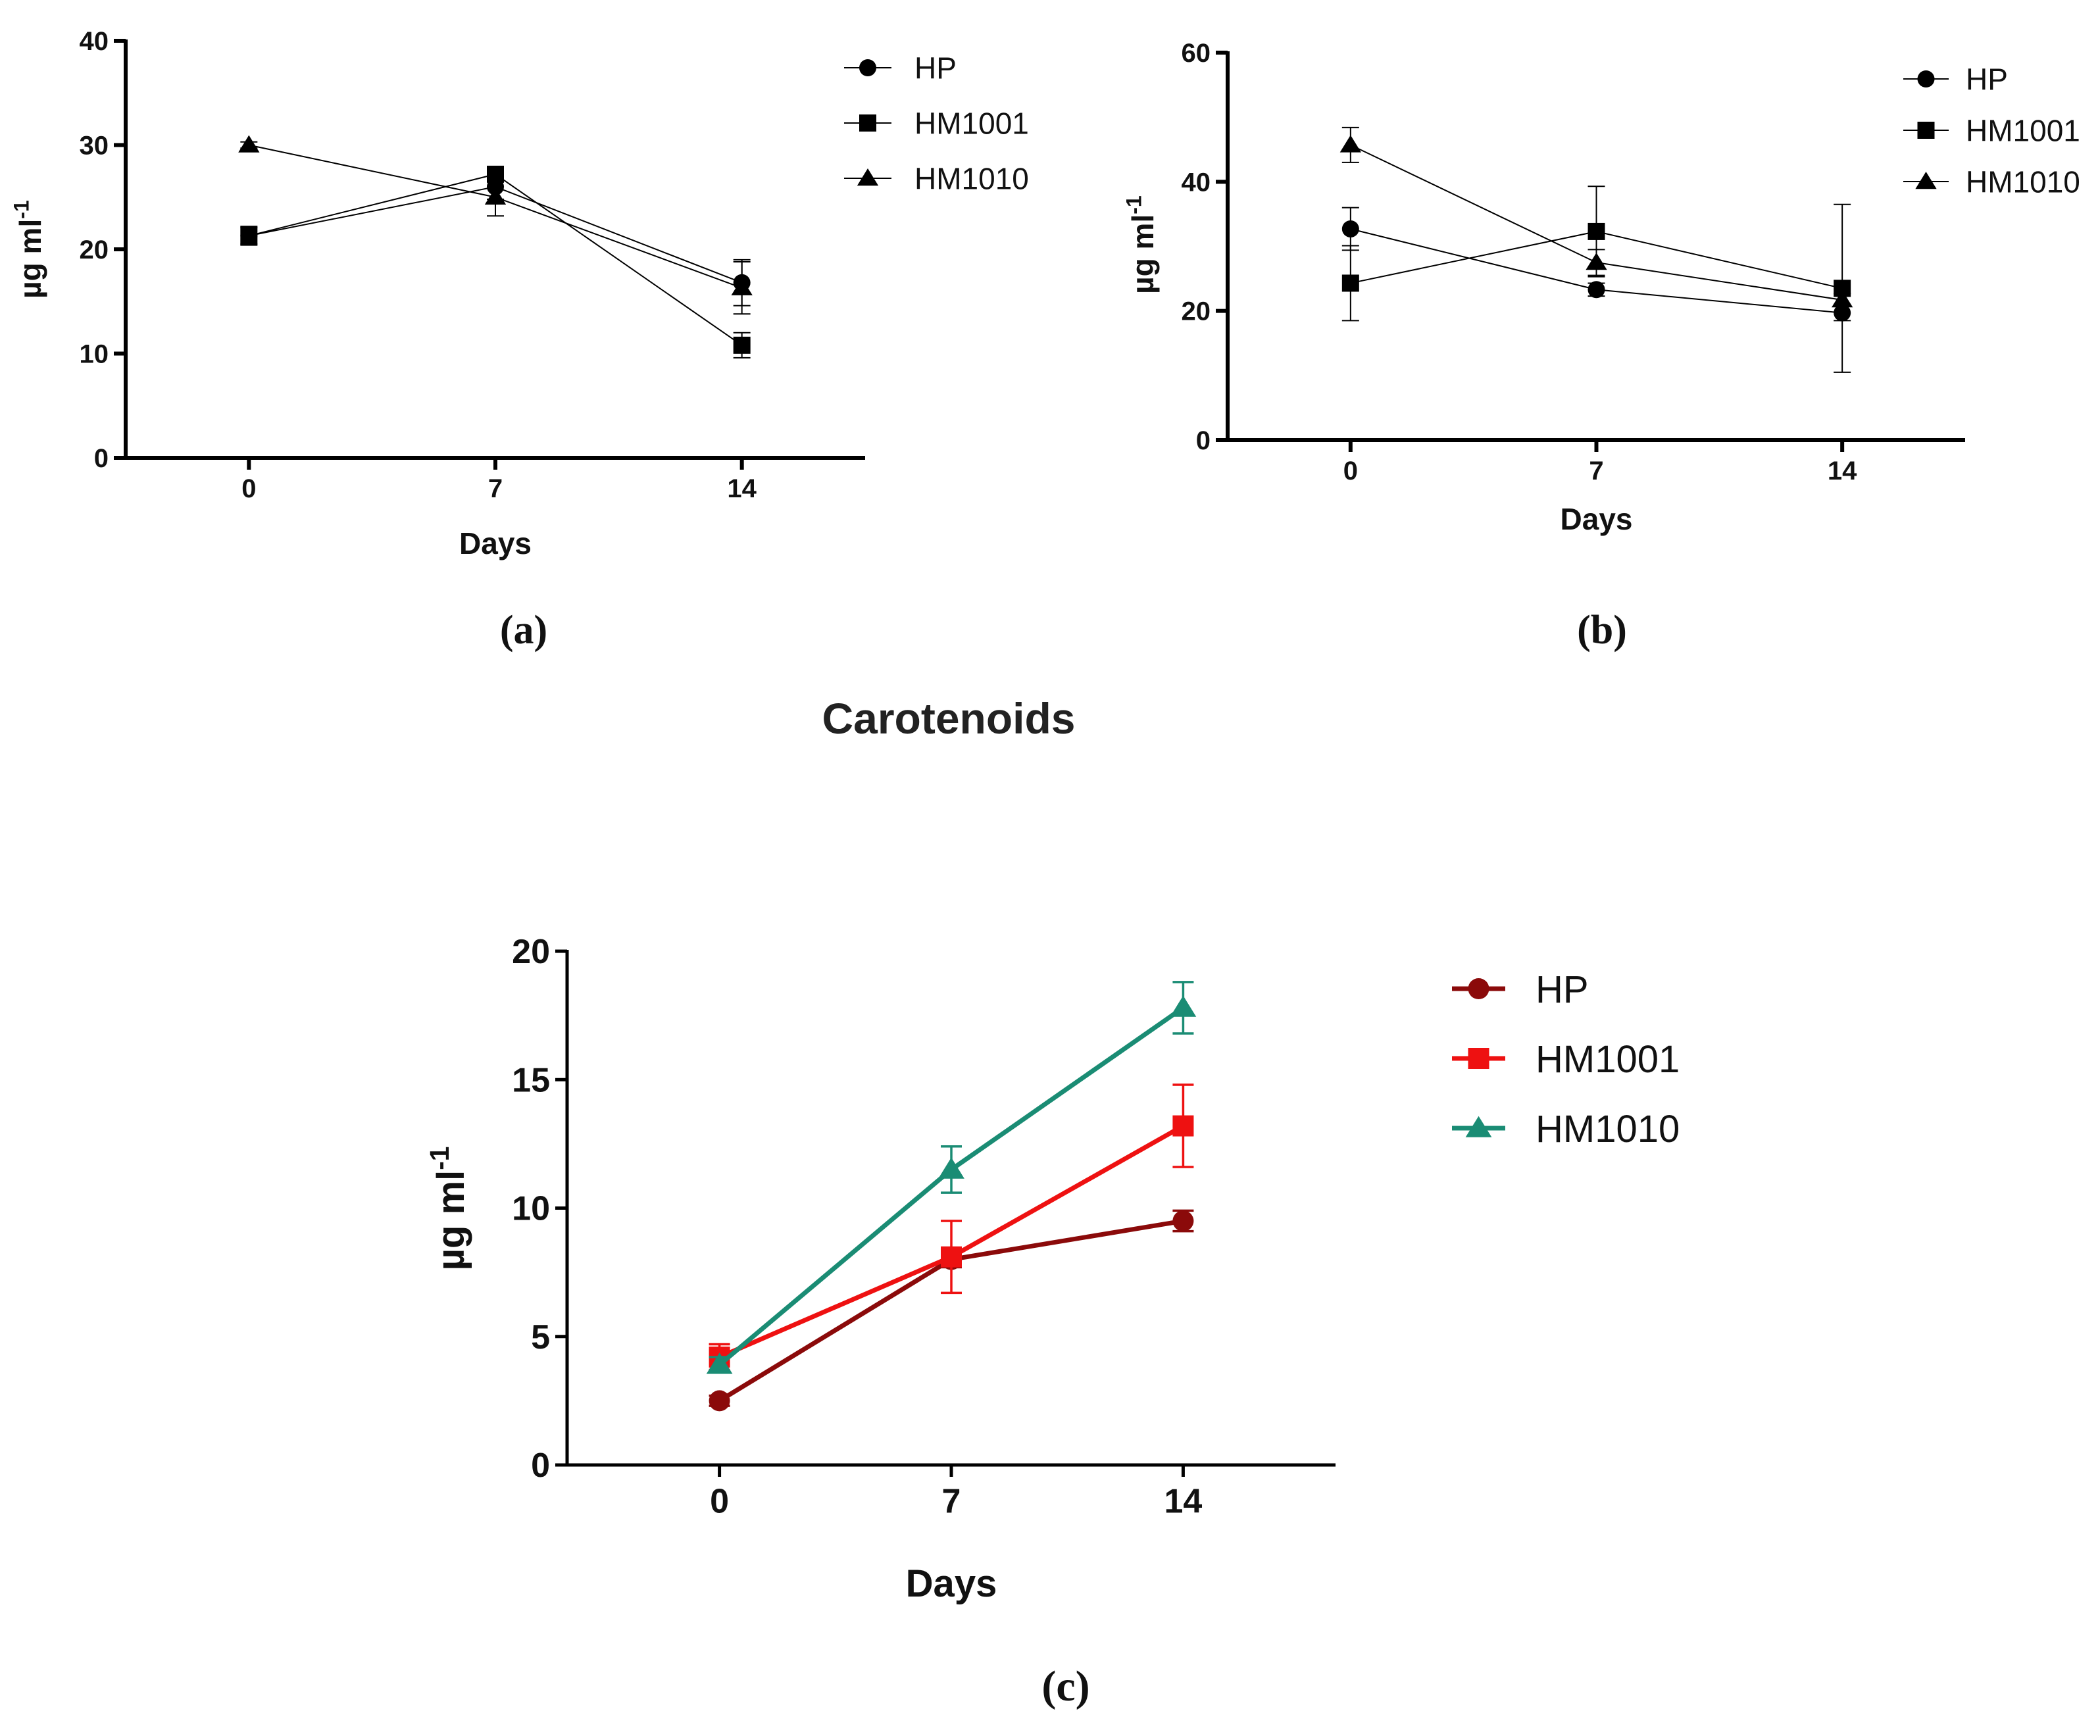 The height and width of the screenshot is (1736, 2100). I want to click on chart-title: Carotenoids, so click(949, 718).